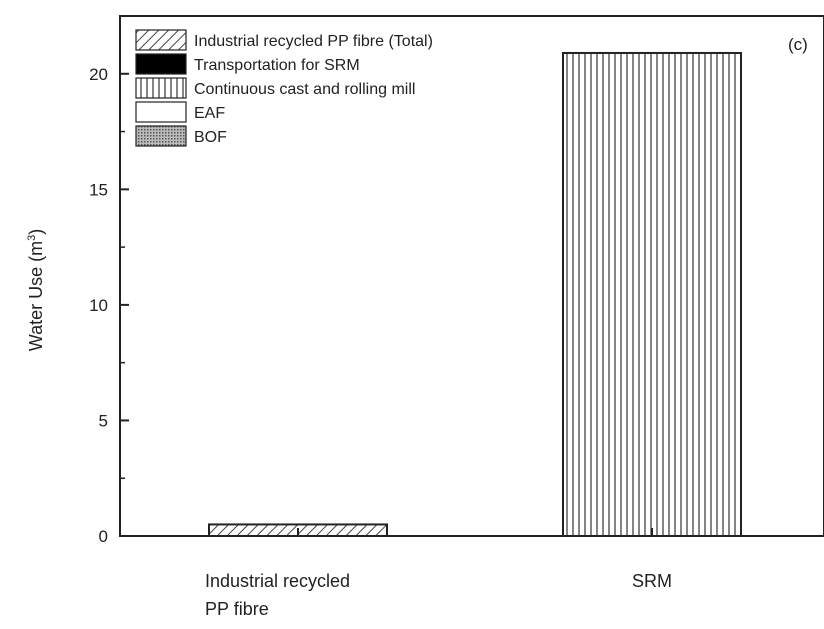 Image resolution: width=824 pixels, height=629 pixels. What do you see at coordinates (209, 113) in the screenshot?
I see `legend-label: EAF` at bounding box center [209, 113].